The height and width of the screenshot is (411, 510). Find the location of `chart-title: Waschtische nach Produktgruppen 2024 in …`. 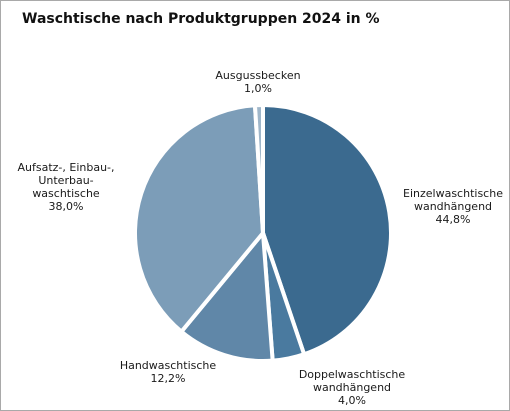

chart-title: Waschtische nach Produktgruppen 2024 in … is located at coordinates (201, 19).